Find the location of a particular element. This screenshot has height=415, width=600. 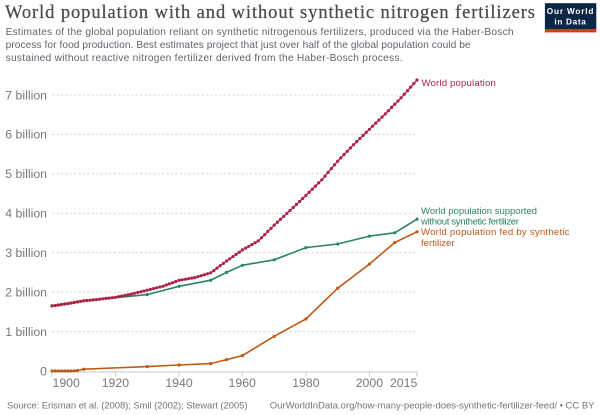

svg-text: 1 billion is located at coordinates (26, 332).